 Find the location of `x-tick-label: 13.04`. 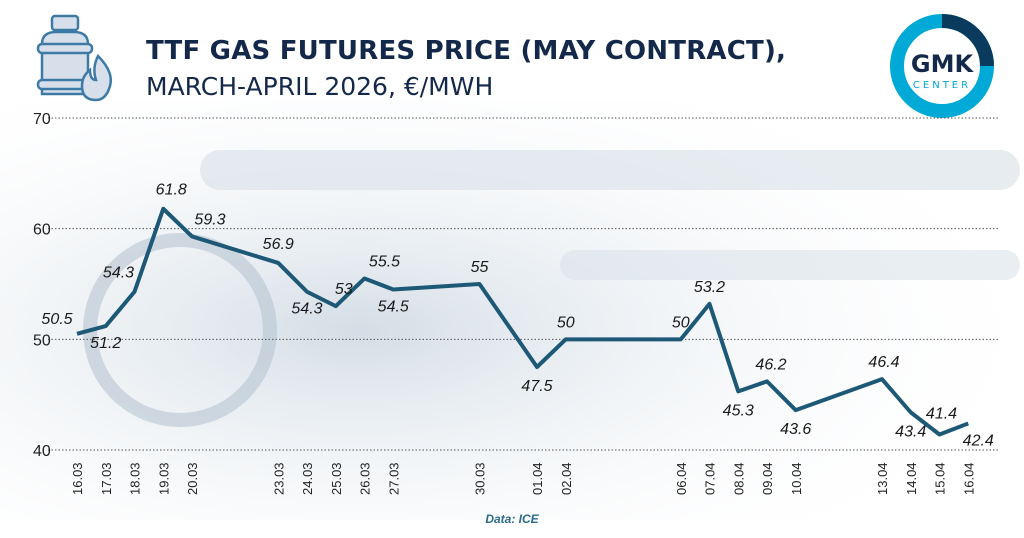

x-tick-label: 13.04 is located at coordinates (882, 478).